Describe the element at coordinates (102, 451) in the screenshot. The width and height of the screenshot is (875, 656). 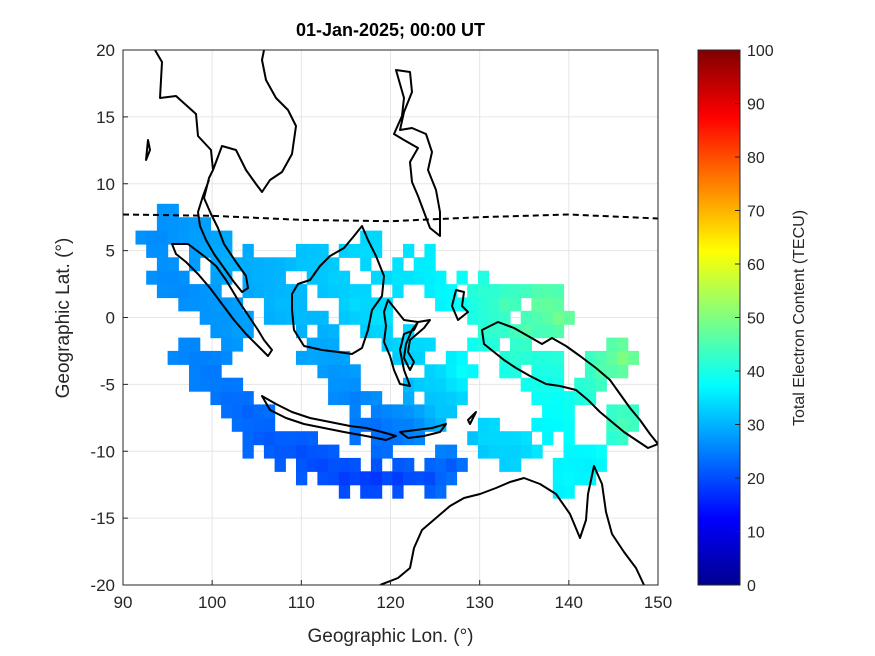
I see `y-tick-label: -10` at that location.